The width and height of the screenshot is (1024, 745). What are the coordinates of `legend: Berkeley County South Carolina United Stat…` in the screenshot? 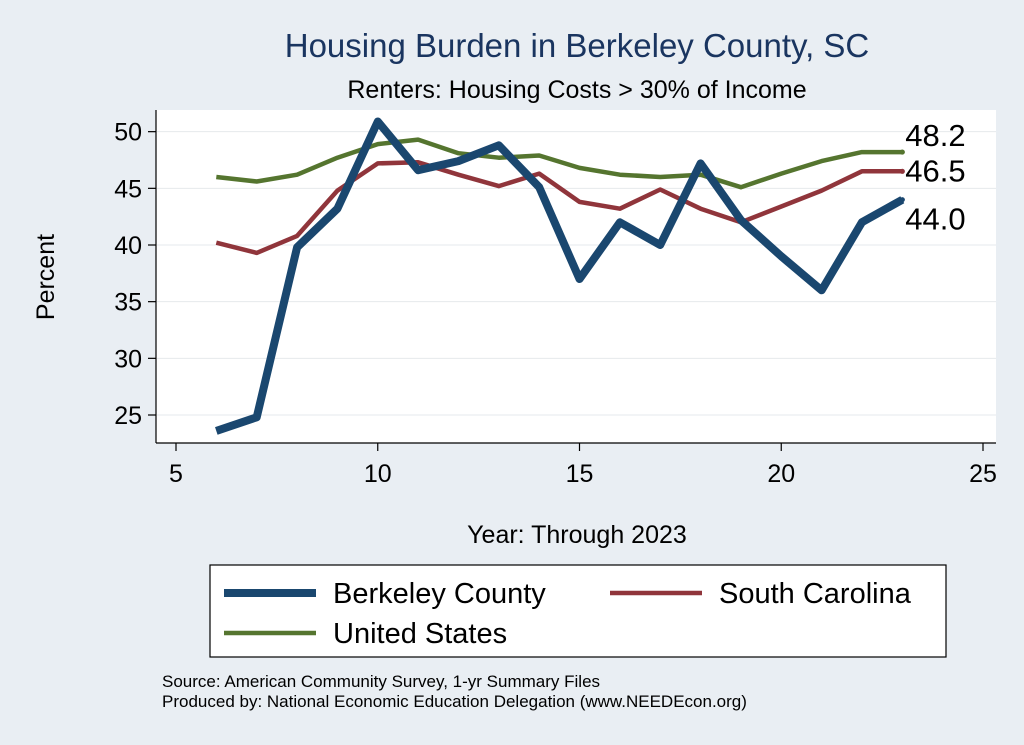 It's located at (568, 614).